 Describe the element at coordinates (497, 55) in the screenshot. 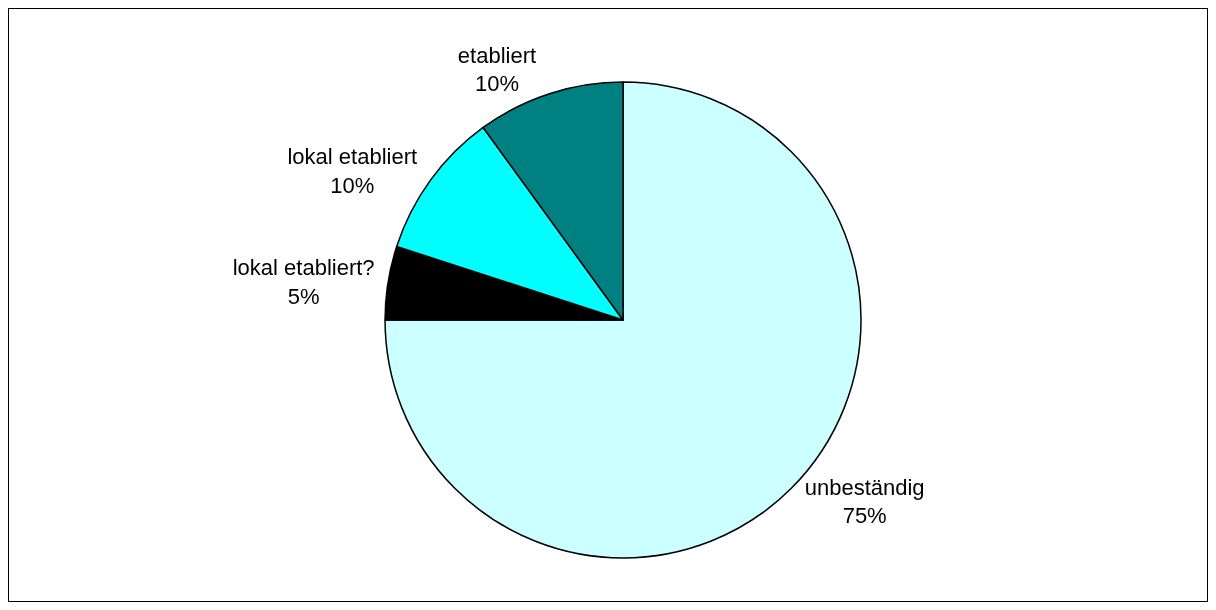

I see `slice-label: etabliert` at that location.